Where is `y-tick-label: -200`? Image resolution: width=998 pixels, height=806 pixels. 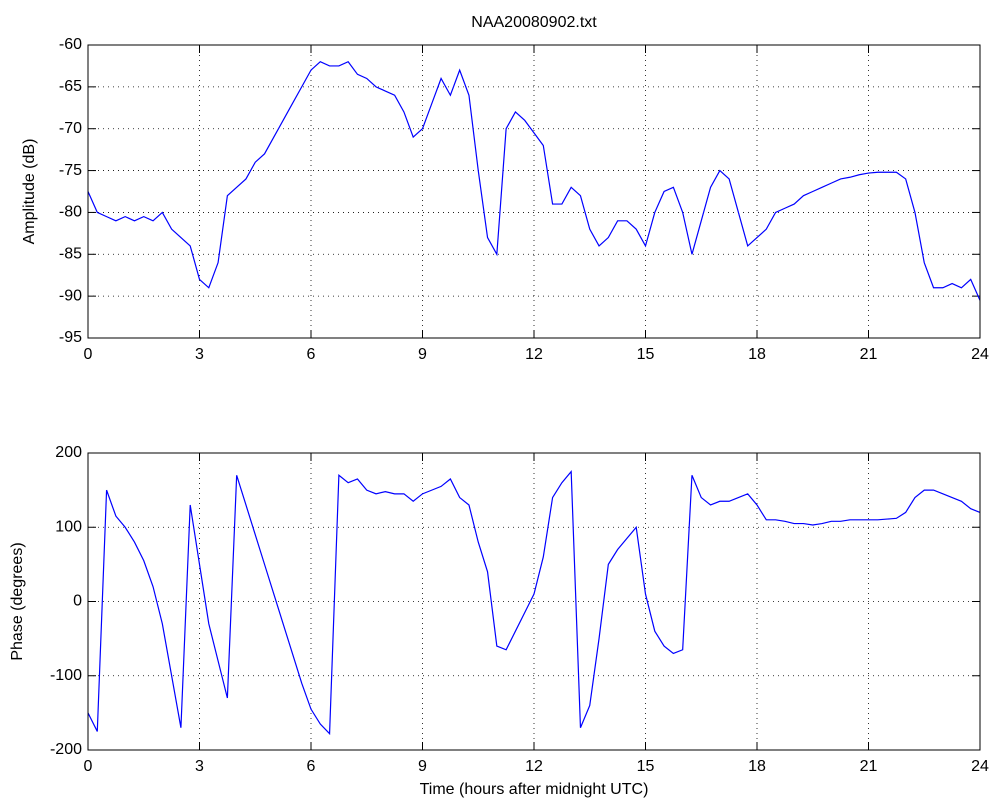 y-tick-label: -200 is located at coordinates (66, 749).